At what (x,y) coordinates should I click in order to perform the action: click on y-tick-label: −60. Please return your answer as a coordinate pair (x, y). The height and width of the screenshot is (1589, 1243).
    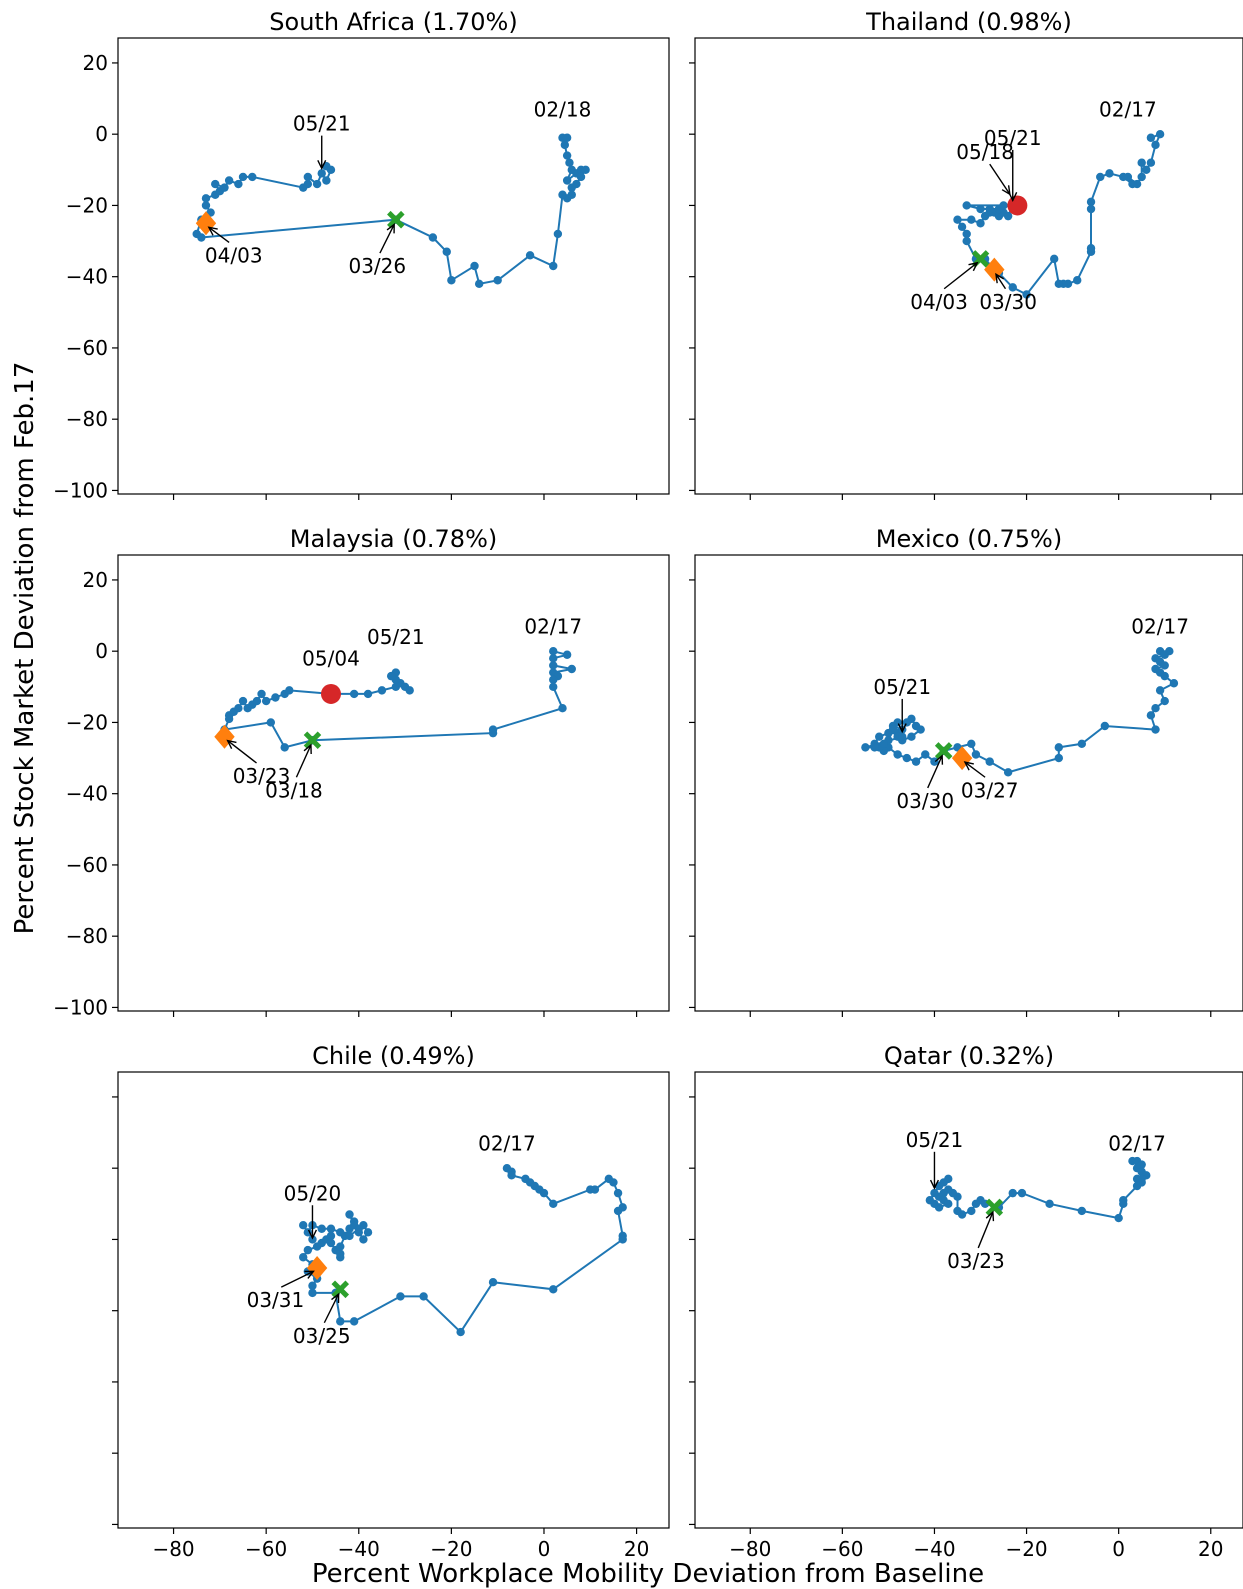
    Looking at the image, I should click on (87, 865).